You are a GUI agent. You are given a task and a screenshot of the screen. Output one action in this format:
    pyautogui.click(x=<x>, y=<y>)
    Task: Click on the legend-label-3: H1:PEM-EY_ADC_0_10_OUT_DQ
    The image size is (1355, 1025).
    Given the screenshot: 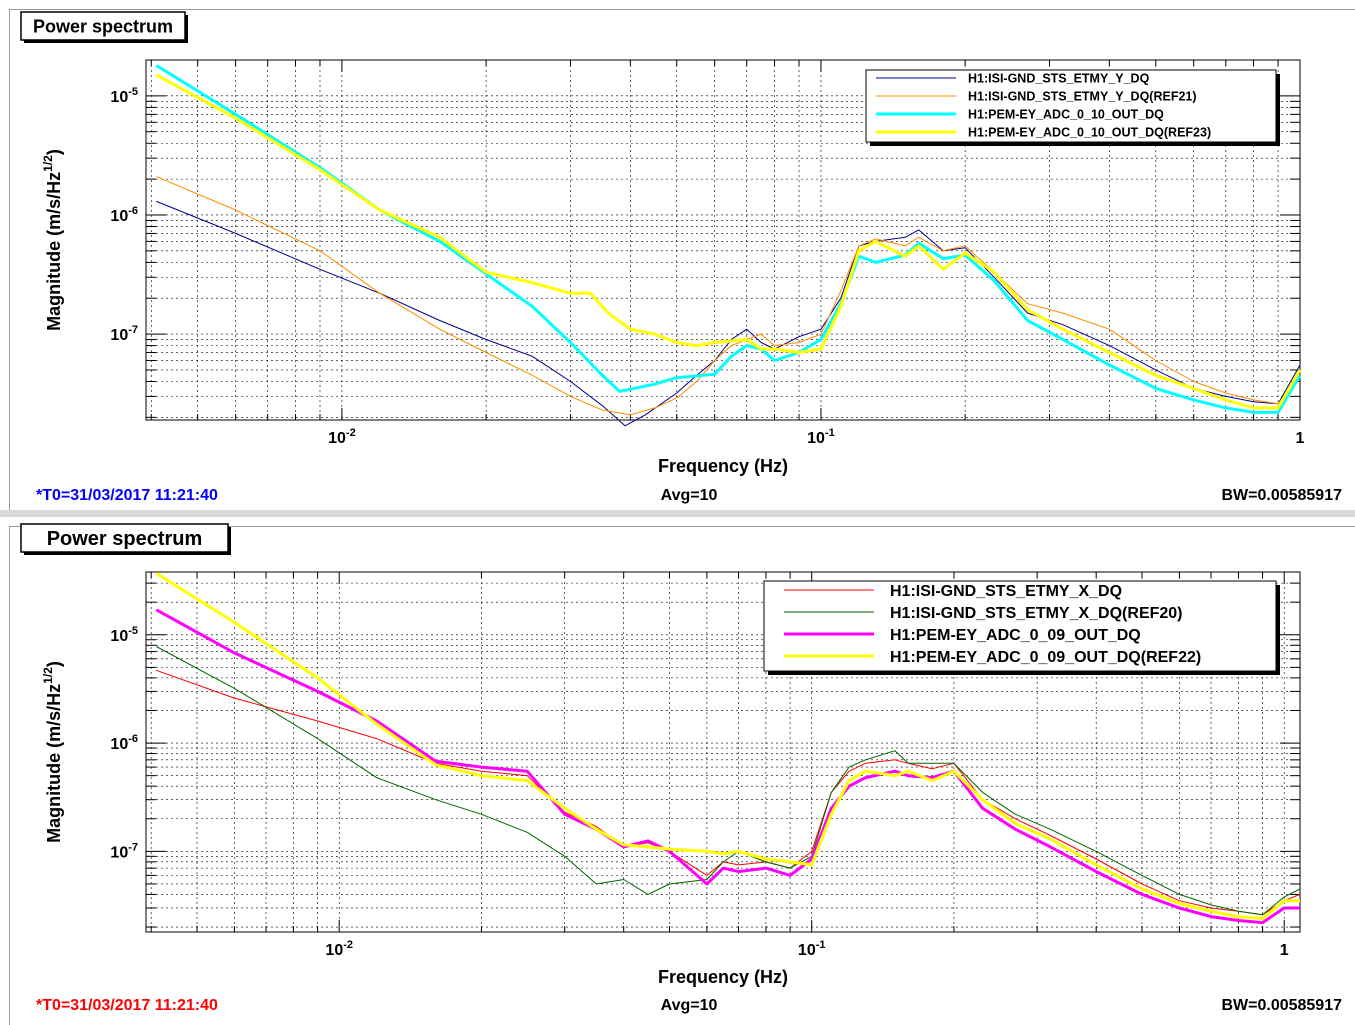 What is the action you would take?
    pyautogui.click(x=1066, y=115)
    